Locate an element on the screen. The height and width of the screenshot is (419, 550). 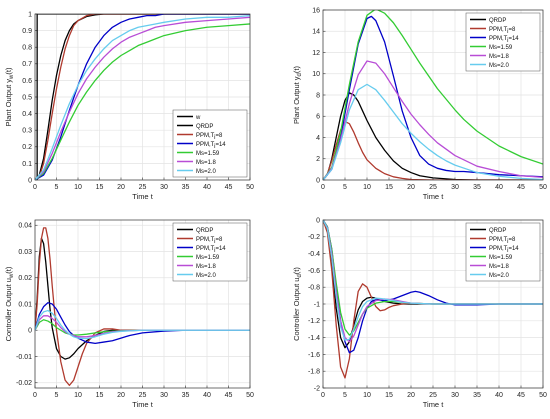
y-tick-label: 0.5 is located at coordinates (27, 97).